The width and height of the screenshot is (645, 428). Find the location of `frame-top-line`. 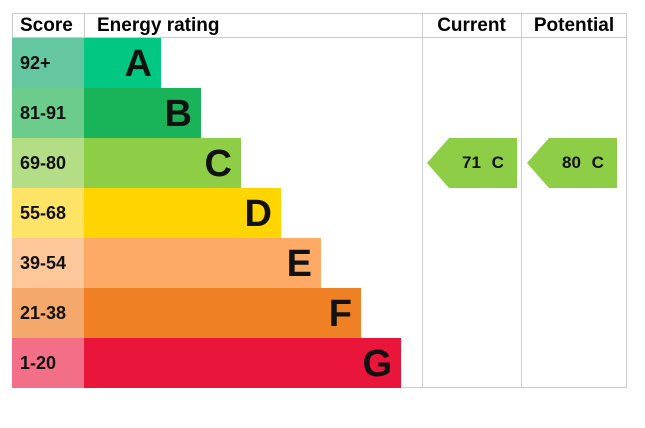

frame-top-line is located at coordinates (319, 13).